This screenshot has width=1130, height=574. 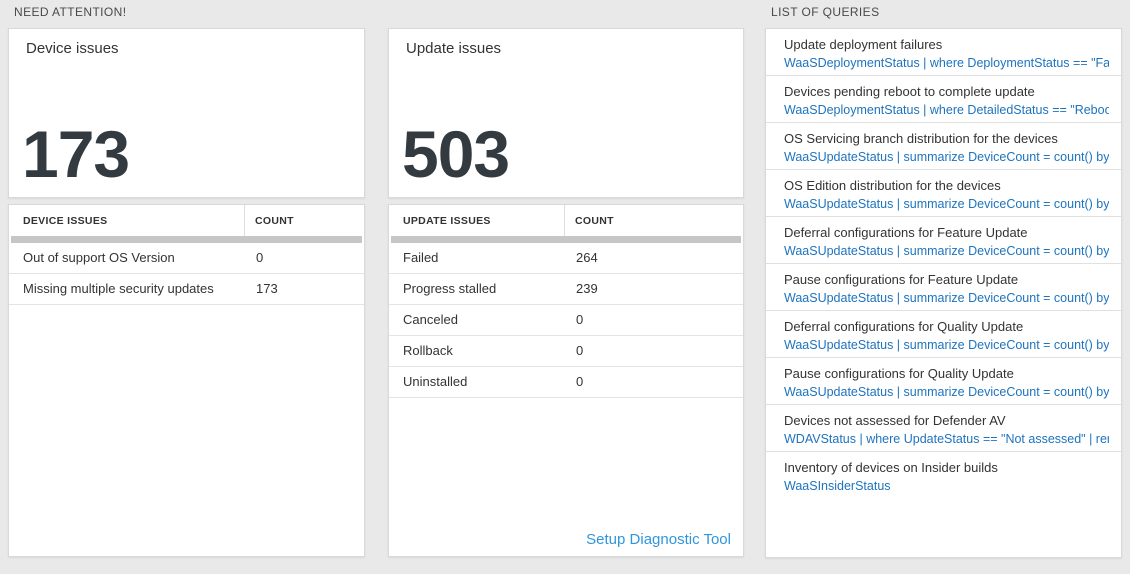 What do you see at coordinates (421, 257) in the screenshot?
I see `issue-label: Failed` at bounding box center [421, 257].